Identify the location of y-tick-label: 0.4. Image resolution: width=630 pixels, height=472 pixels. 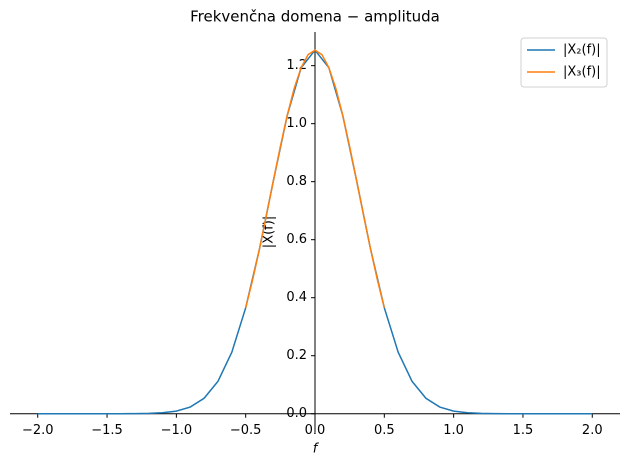
(296, 297).